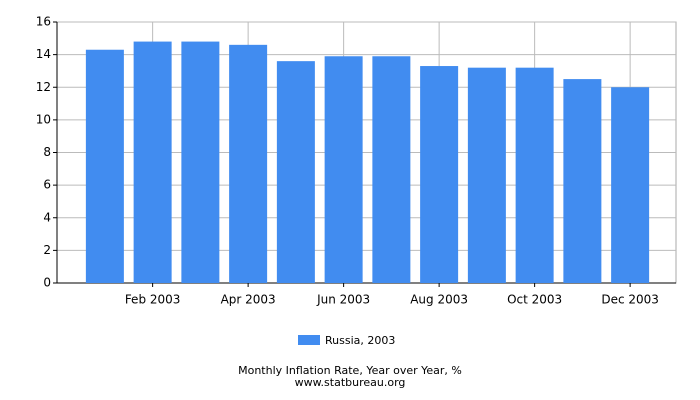  I want to click on y-tick-label: 6, so click(47, 185).